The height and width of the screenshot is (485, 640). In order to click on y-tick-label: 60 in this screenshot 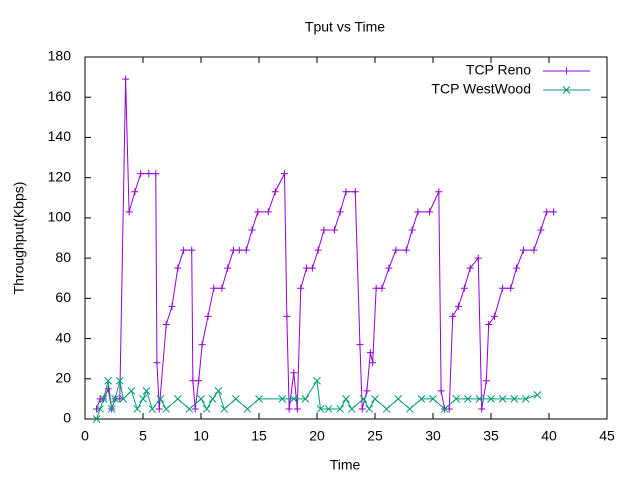, I will do `click(63, 297)`.